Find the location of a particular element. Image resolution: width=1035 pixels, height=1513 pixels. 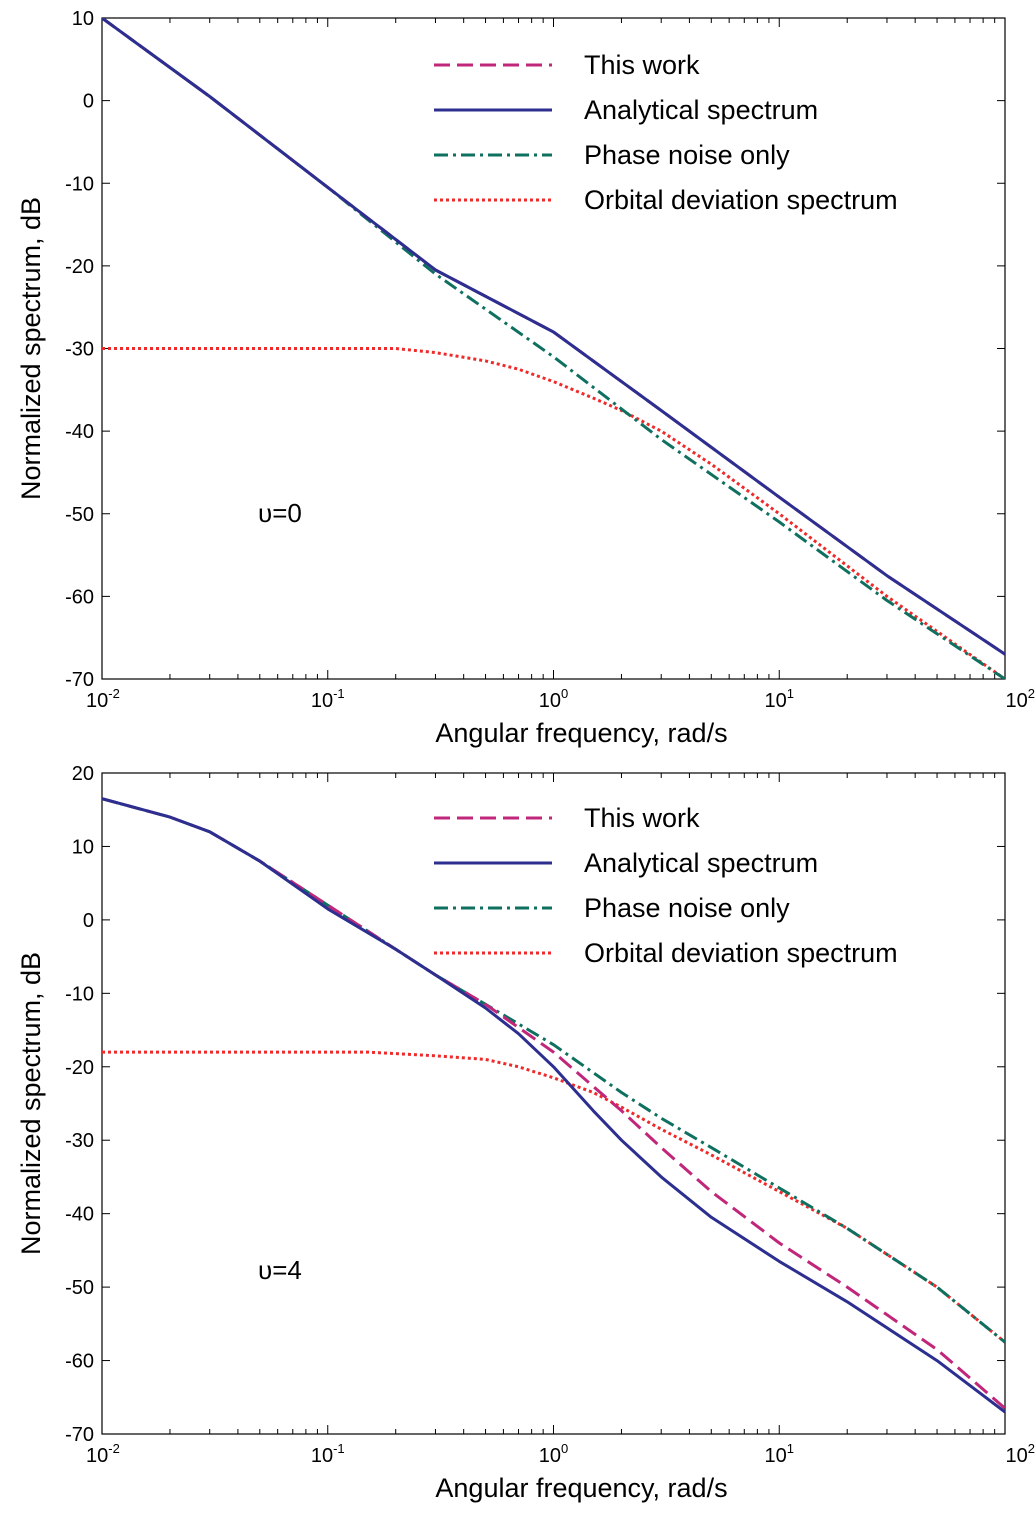

y-tick-label: 20 is located at coordinates (83, 774).